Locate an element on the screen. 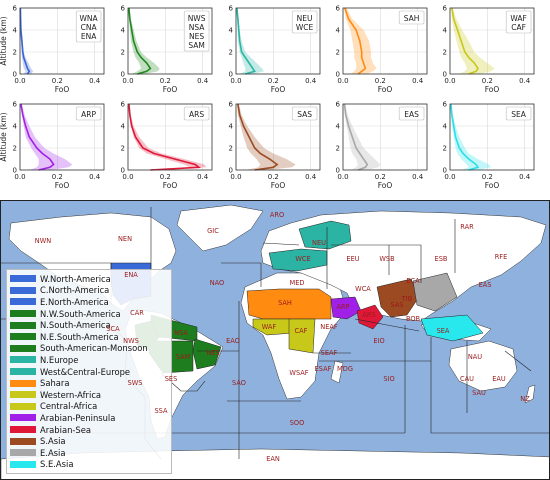 The height and width of the screenshot is (480, 550). legend-entry: NES is located at coordinates (196, 36).